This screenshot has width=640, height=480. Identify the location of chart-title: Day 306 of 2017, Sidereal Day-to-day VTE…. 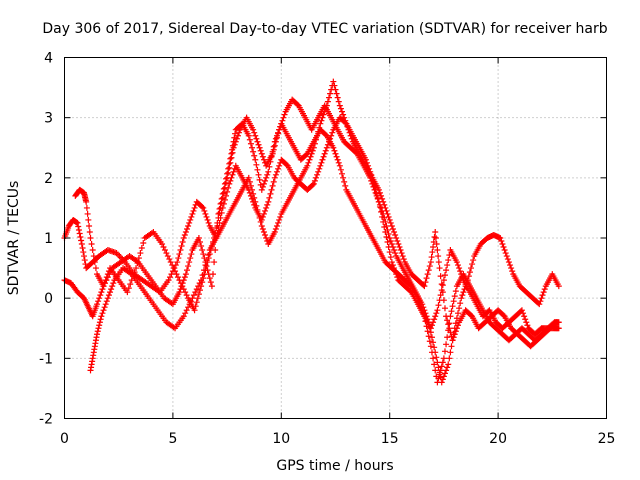
(324, 29).